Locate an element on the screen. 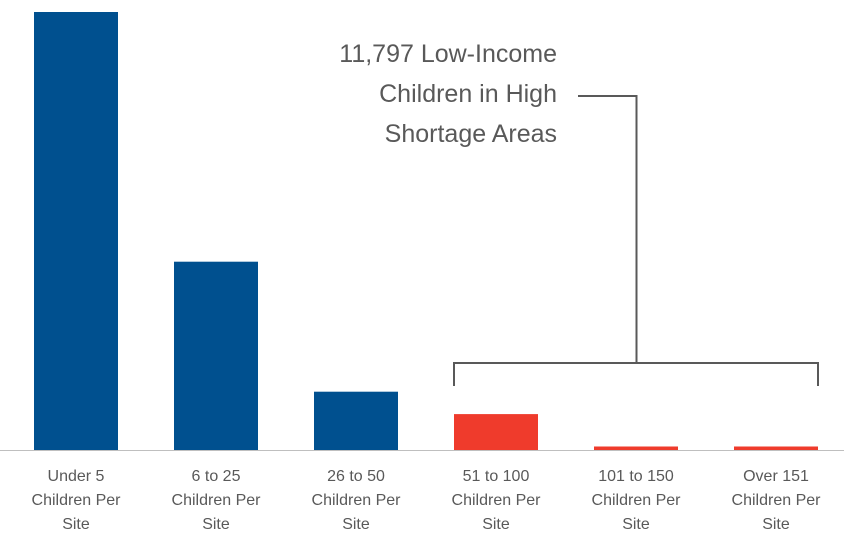 This screenshot has height=538, width=844. annotation-line: Children in High is located at coordinates (468, 94).